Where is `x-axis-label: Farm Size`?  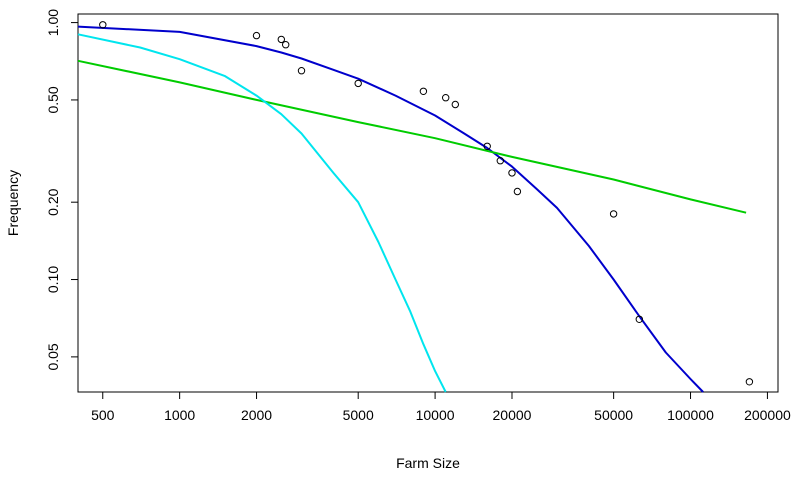 x-axis-label: Farm Size is located at coordinates (428, 463).